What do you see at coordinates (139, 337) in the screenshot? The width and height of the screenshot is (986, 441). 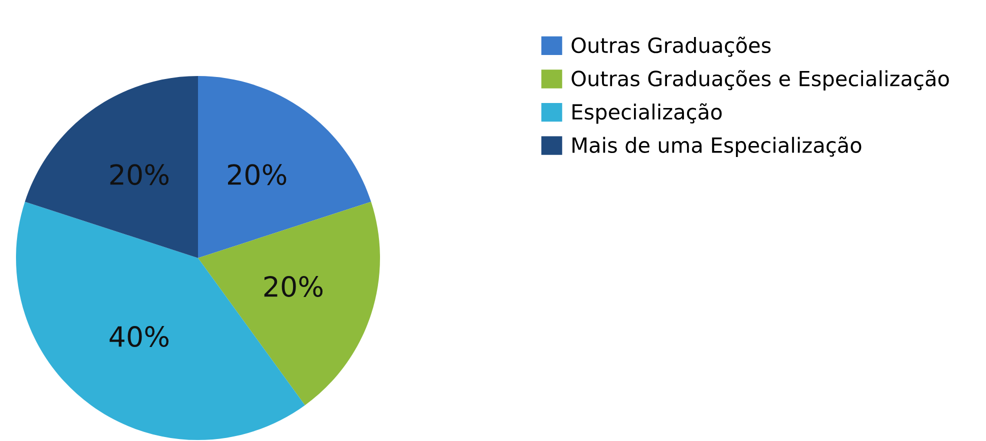 I see `data-label: 40%` at bounding box center [139, 337].